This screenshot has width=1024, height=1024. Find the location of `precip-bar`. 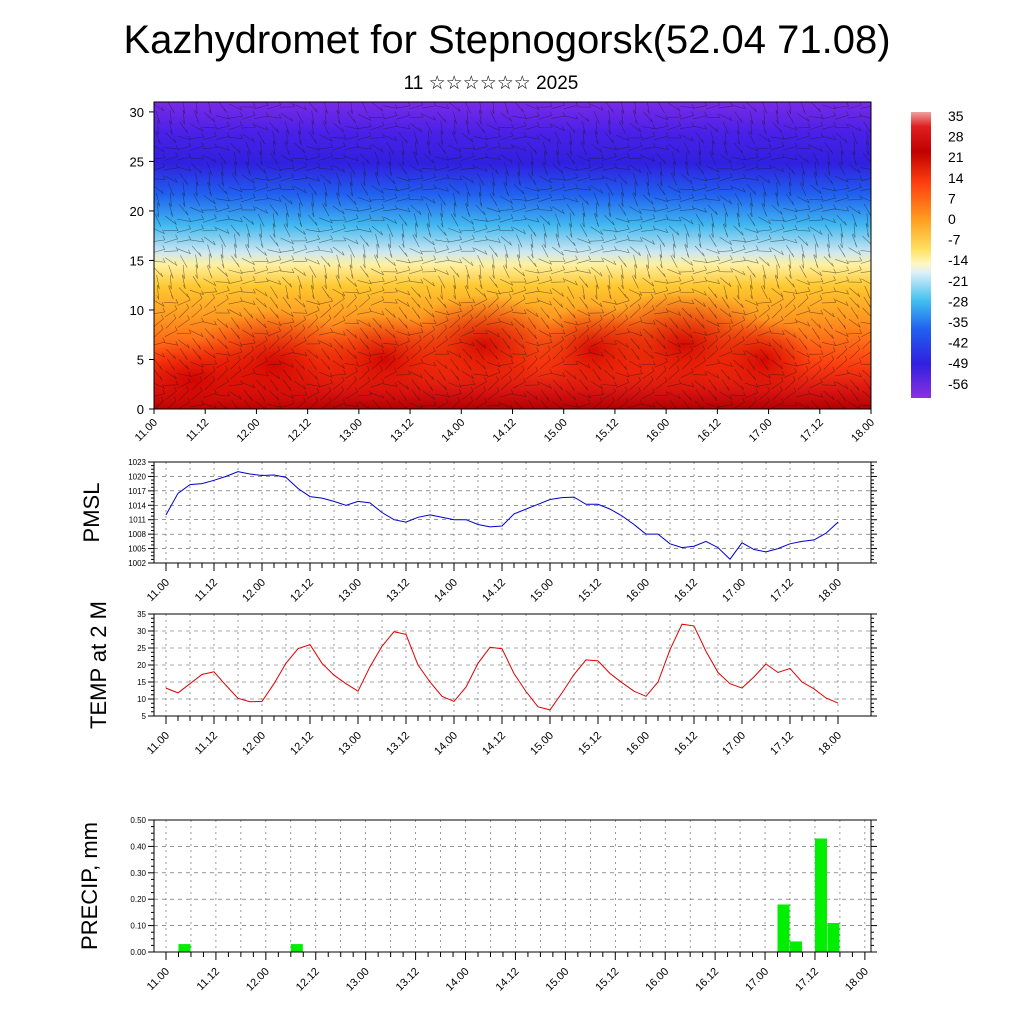

precip-bar is located at coordinates (796, 946).